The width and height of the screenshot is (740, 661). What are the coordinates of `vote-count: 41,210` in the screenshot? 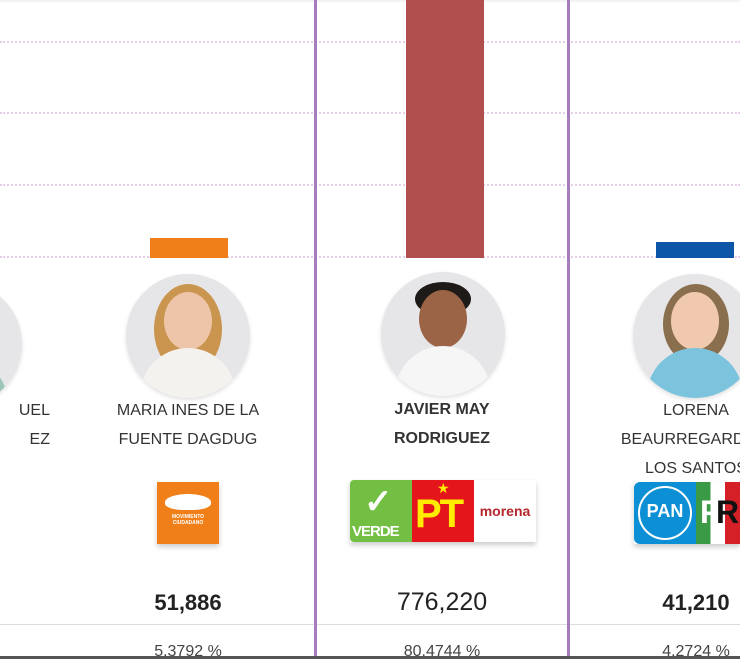 It's located at (696, 602).